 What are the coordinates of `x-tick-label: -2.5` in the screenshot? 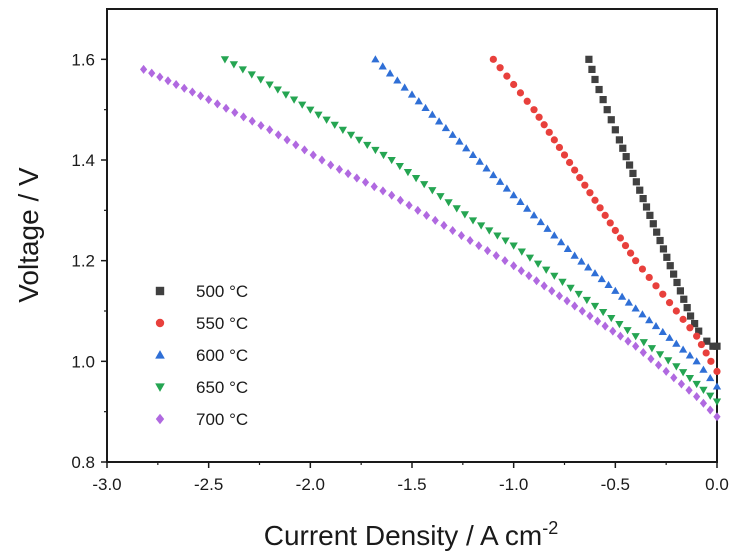 It's located at (208, 484).